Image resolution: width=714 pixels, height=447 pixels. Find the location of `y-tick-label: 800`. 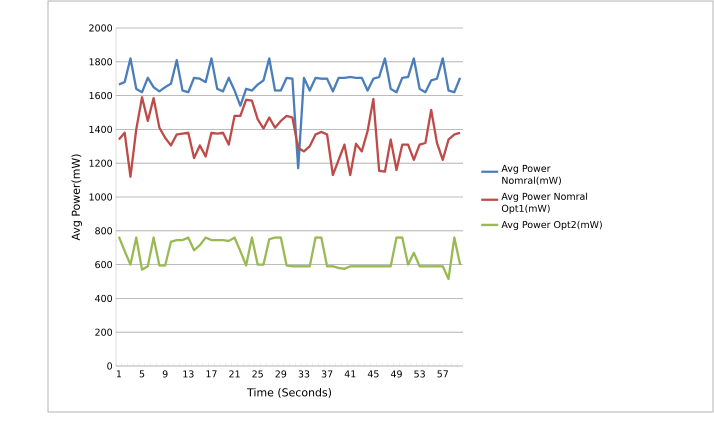

y-tick-label: 800 is located at coordinates (103, 230).